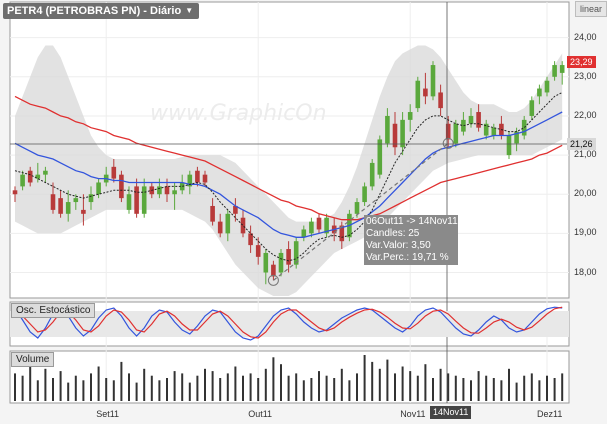  I want to click on y-tick-label: 22,00, so click(585, 114).